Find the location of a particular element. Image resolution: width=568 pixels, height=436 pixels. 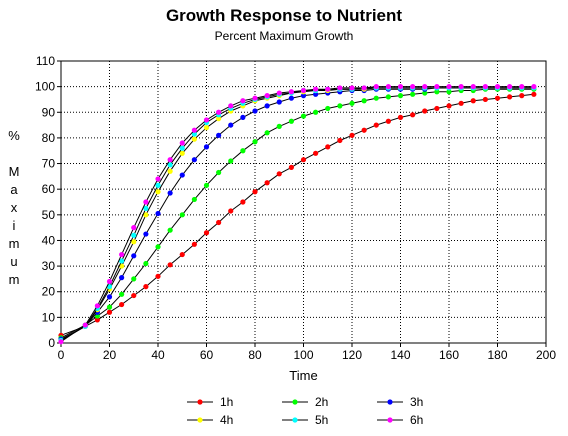

legend-label-2h: 2h is located at coordinates (321, 402).